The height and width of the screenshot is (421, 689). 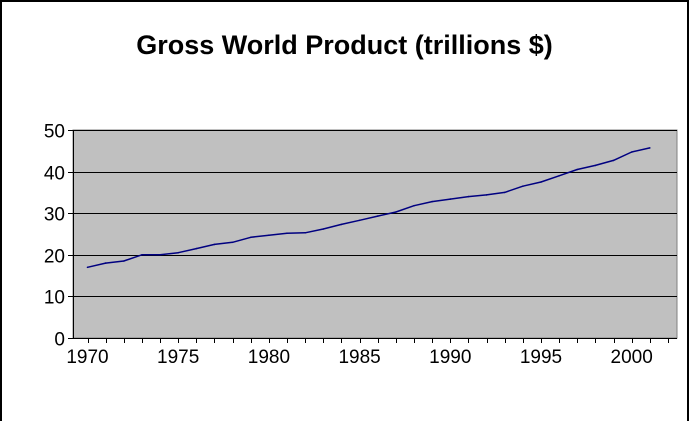 What do you see at coordinates (359, 357) in the screenshot?
I see `x-tick-label-1985: 1985` at bounding box center [359, 357].